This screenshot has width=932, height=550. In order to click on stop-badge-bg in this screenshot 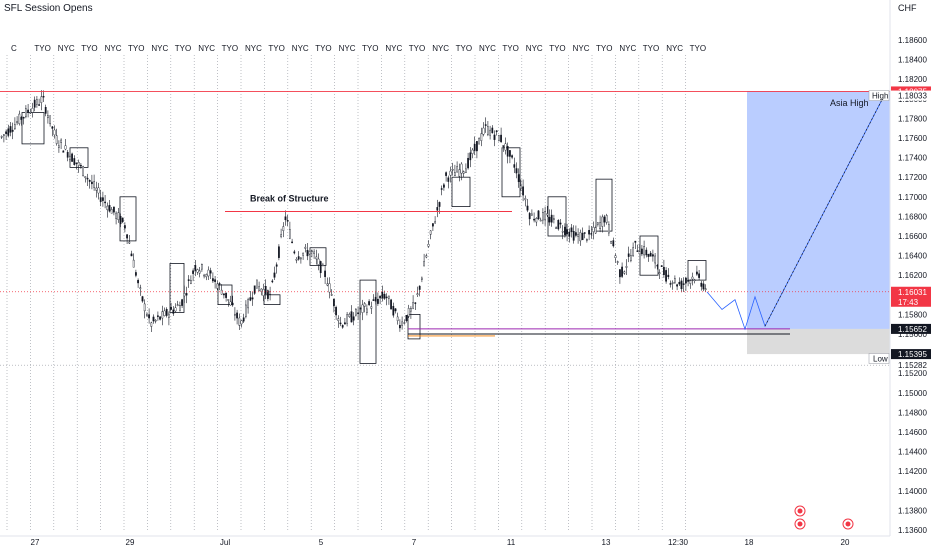, I will do `click(911, 328)`.